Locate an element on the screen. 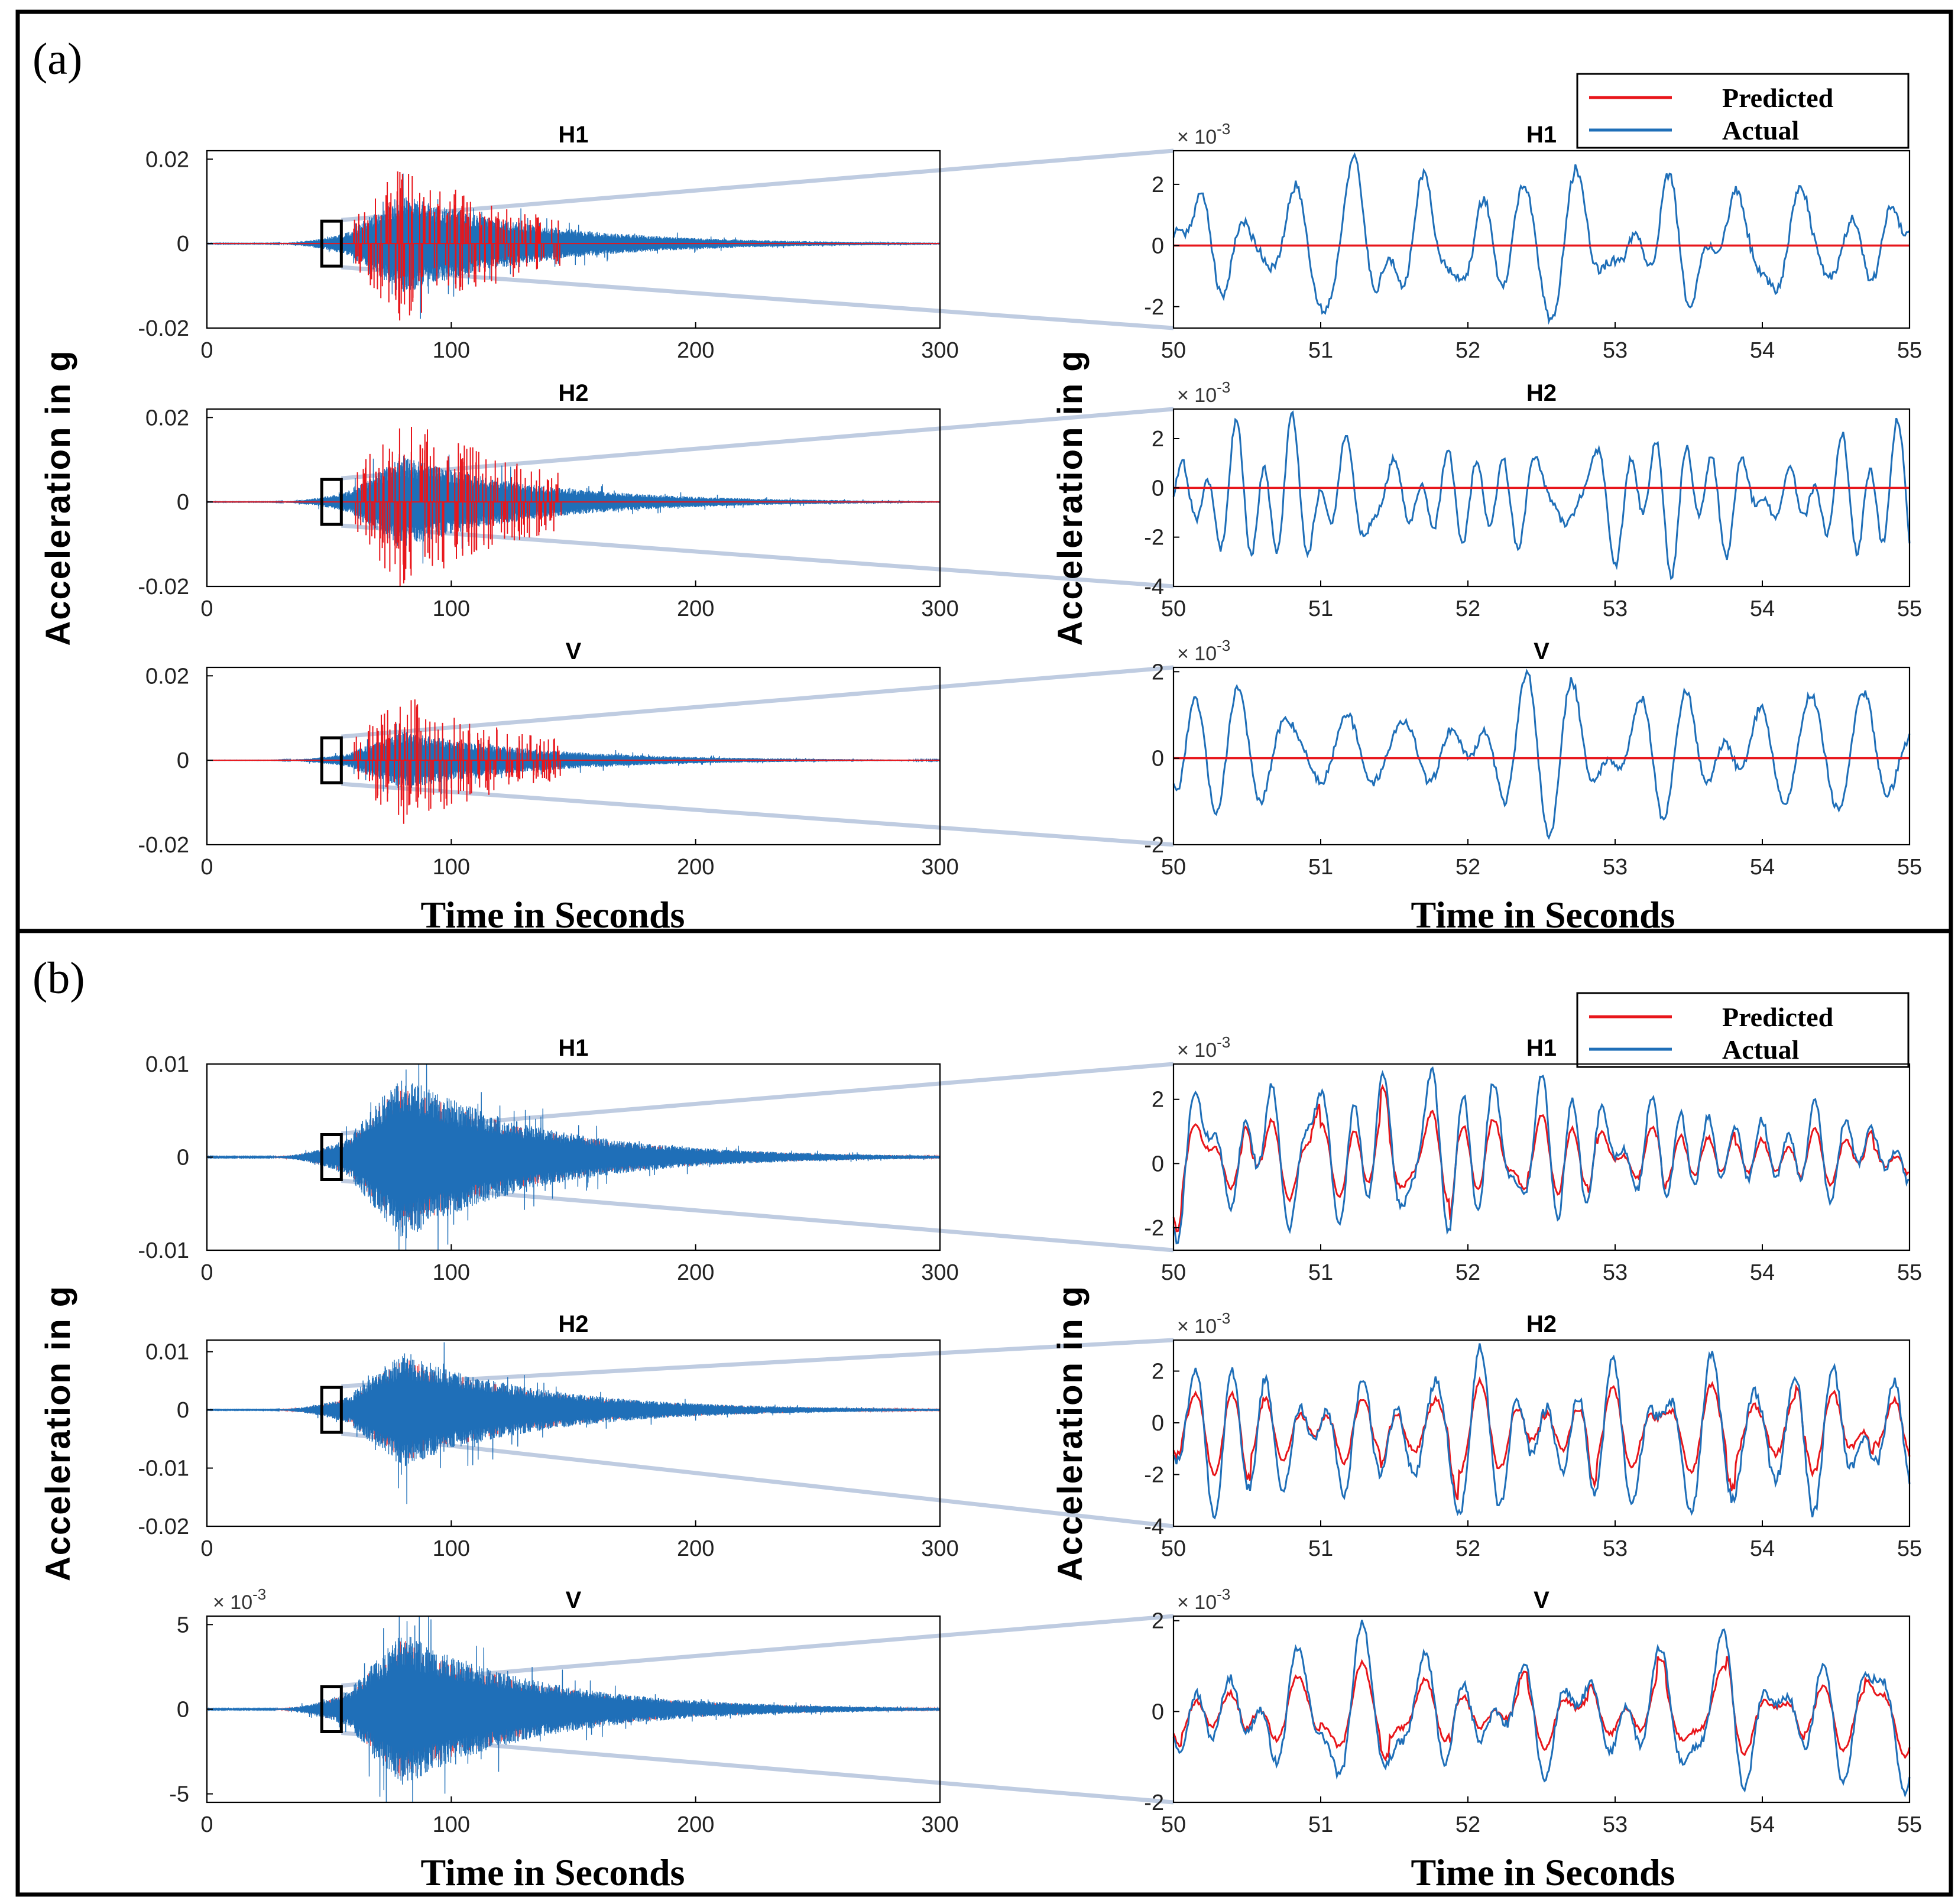 This screenshot has width=1958, height=1904. overview-plot-h1: H1 0 100 200 300 0.01 0 -0.01 is located at coordinates (548, 1160).